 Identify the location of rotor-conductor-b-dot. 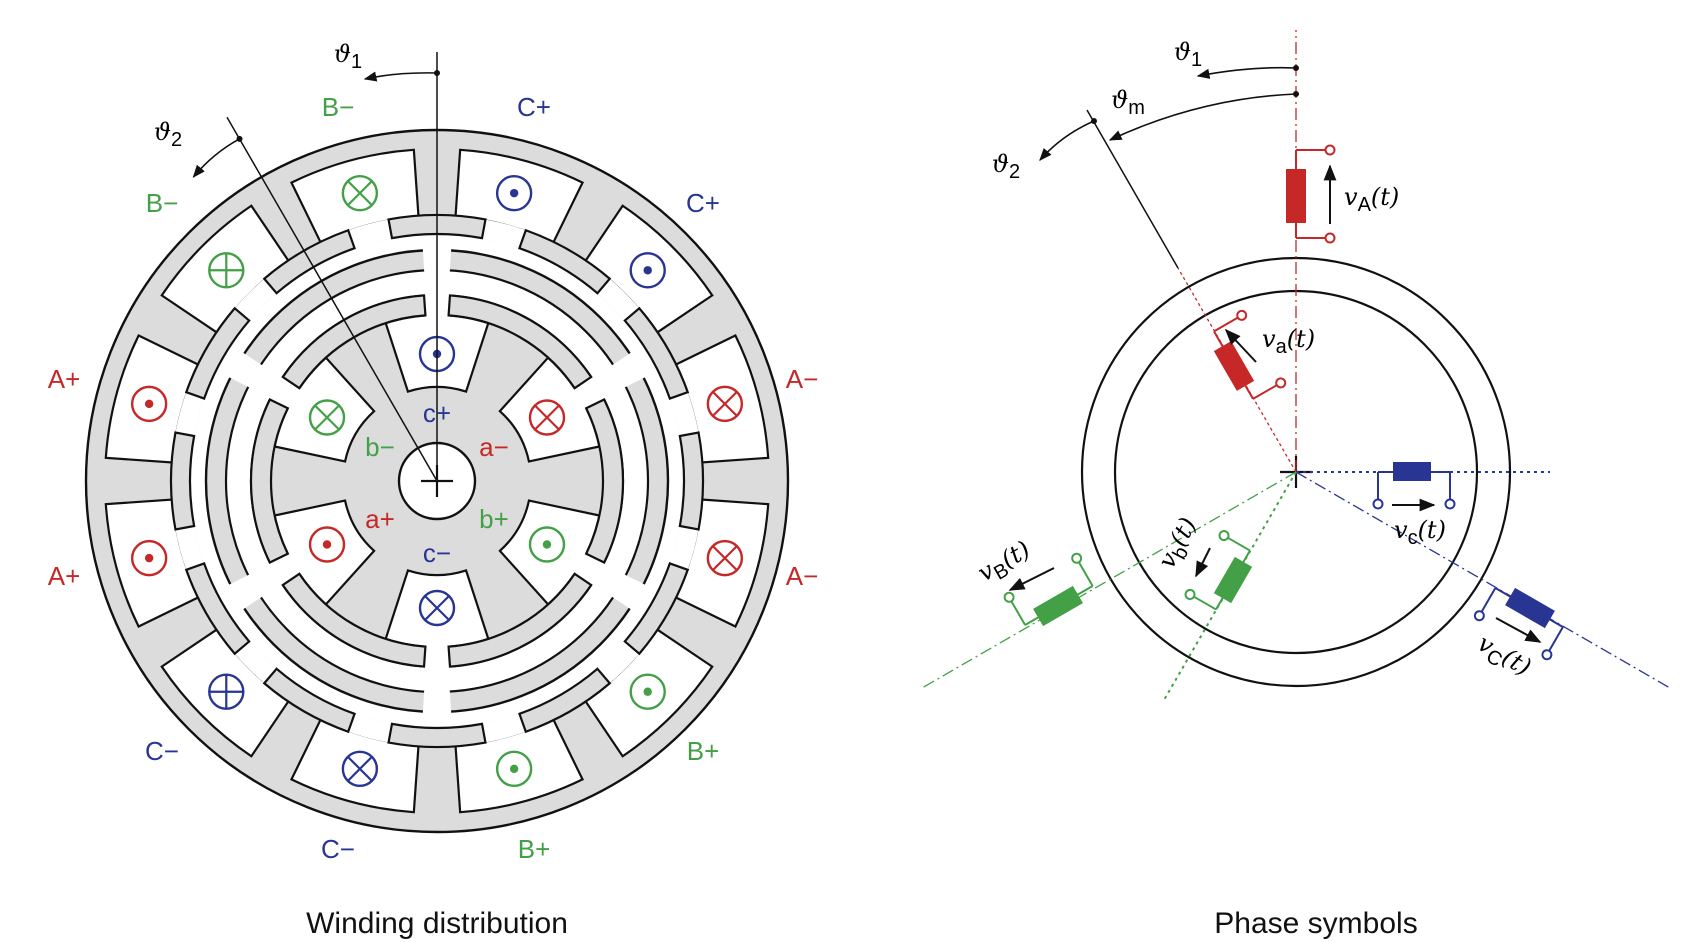
(547, 544).